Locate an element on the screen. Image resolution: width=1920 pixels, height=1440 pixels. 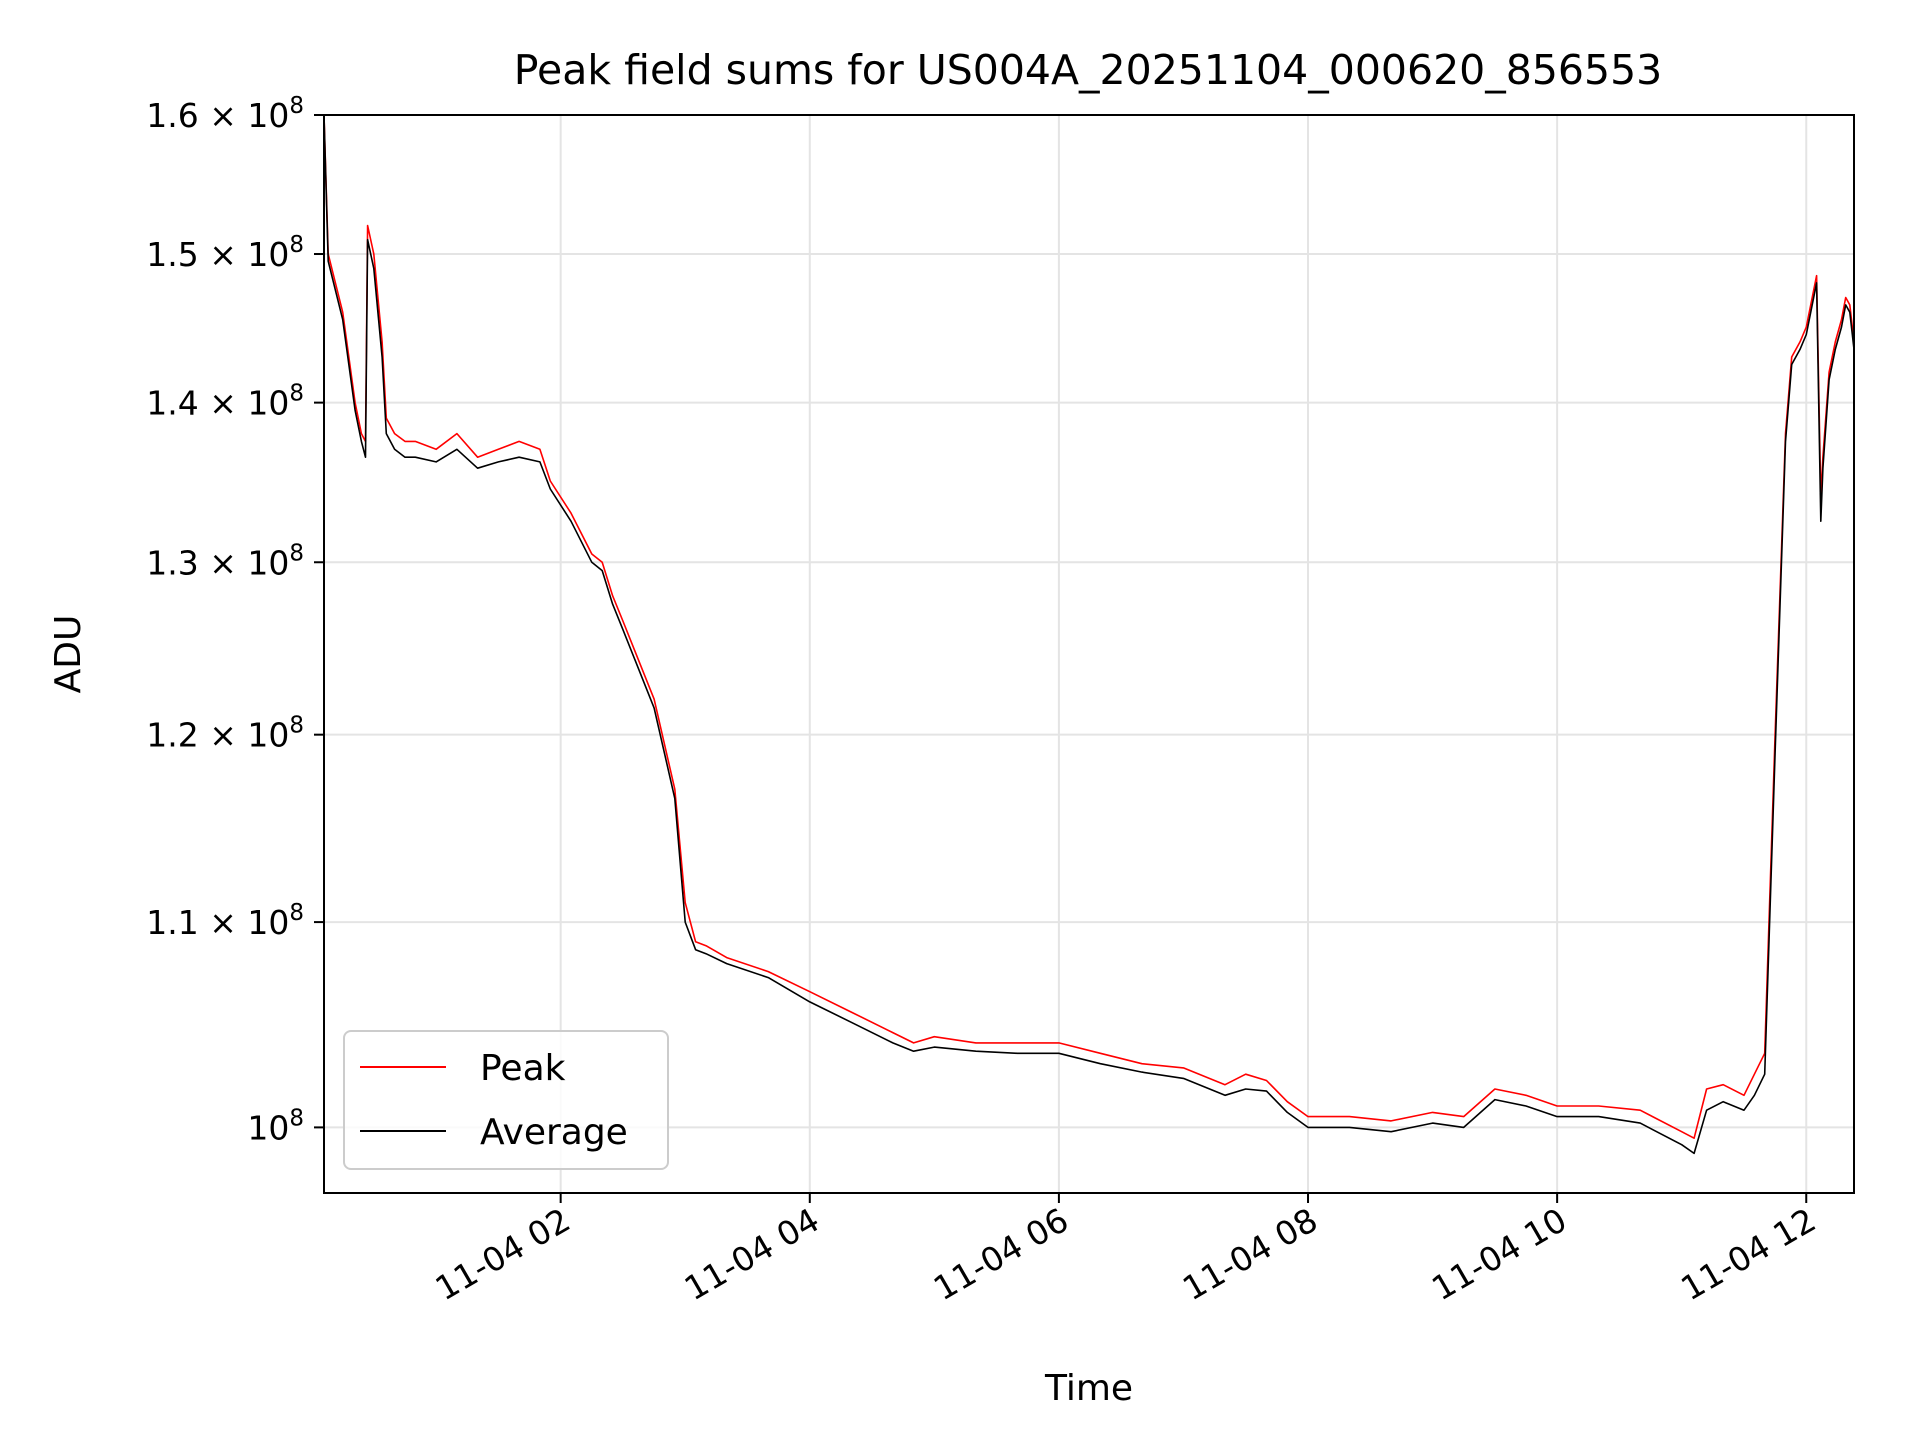
y-tick-base: 1.4 × 10 is located at coordinates (217, 403).